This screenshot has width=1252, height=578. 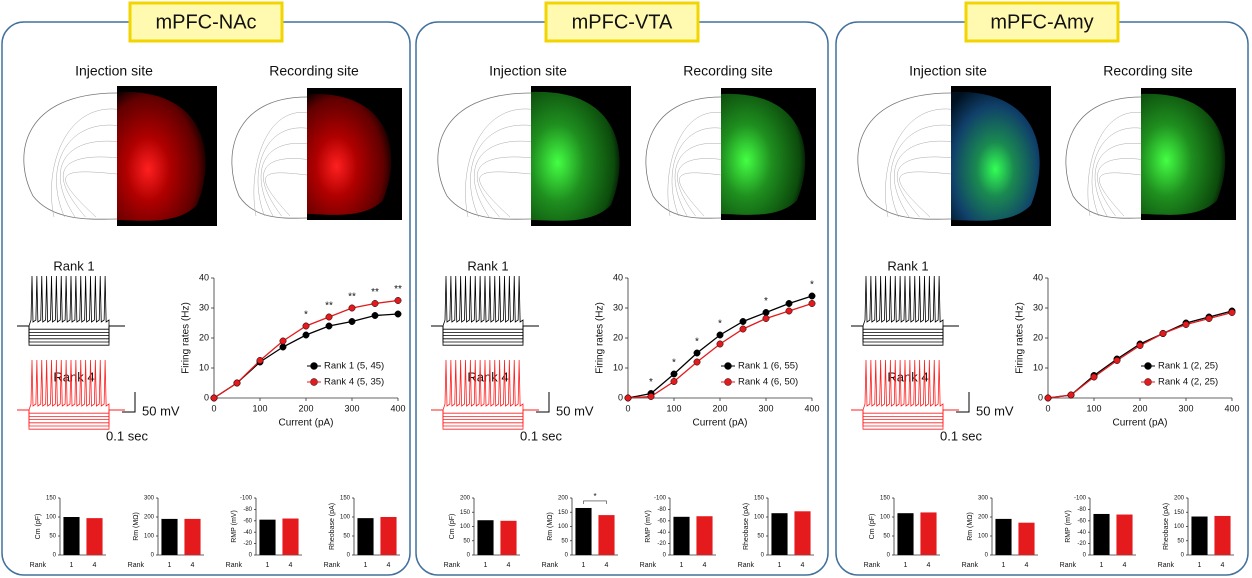 I want to click on scale-label: 50 mV, so click(x=575, y=410).